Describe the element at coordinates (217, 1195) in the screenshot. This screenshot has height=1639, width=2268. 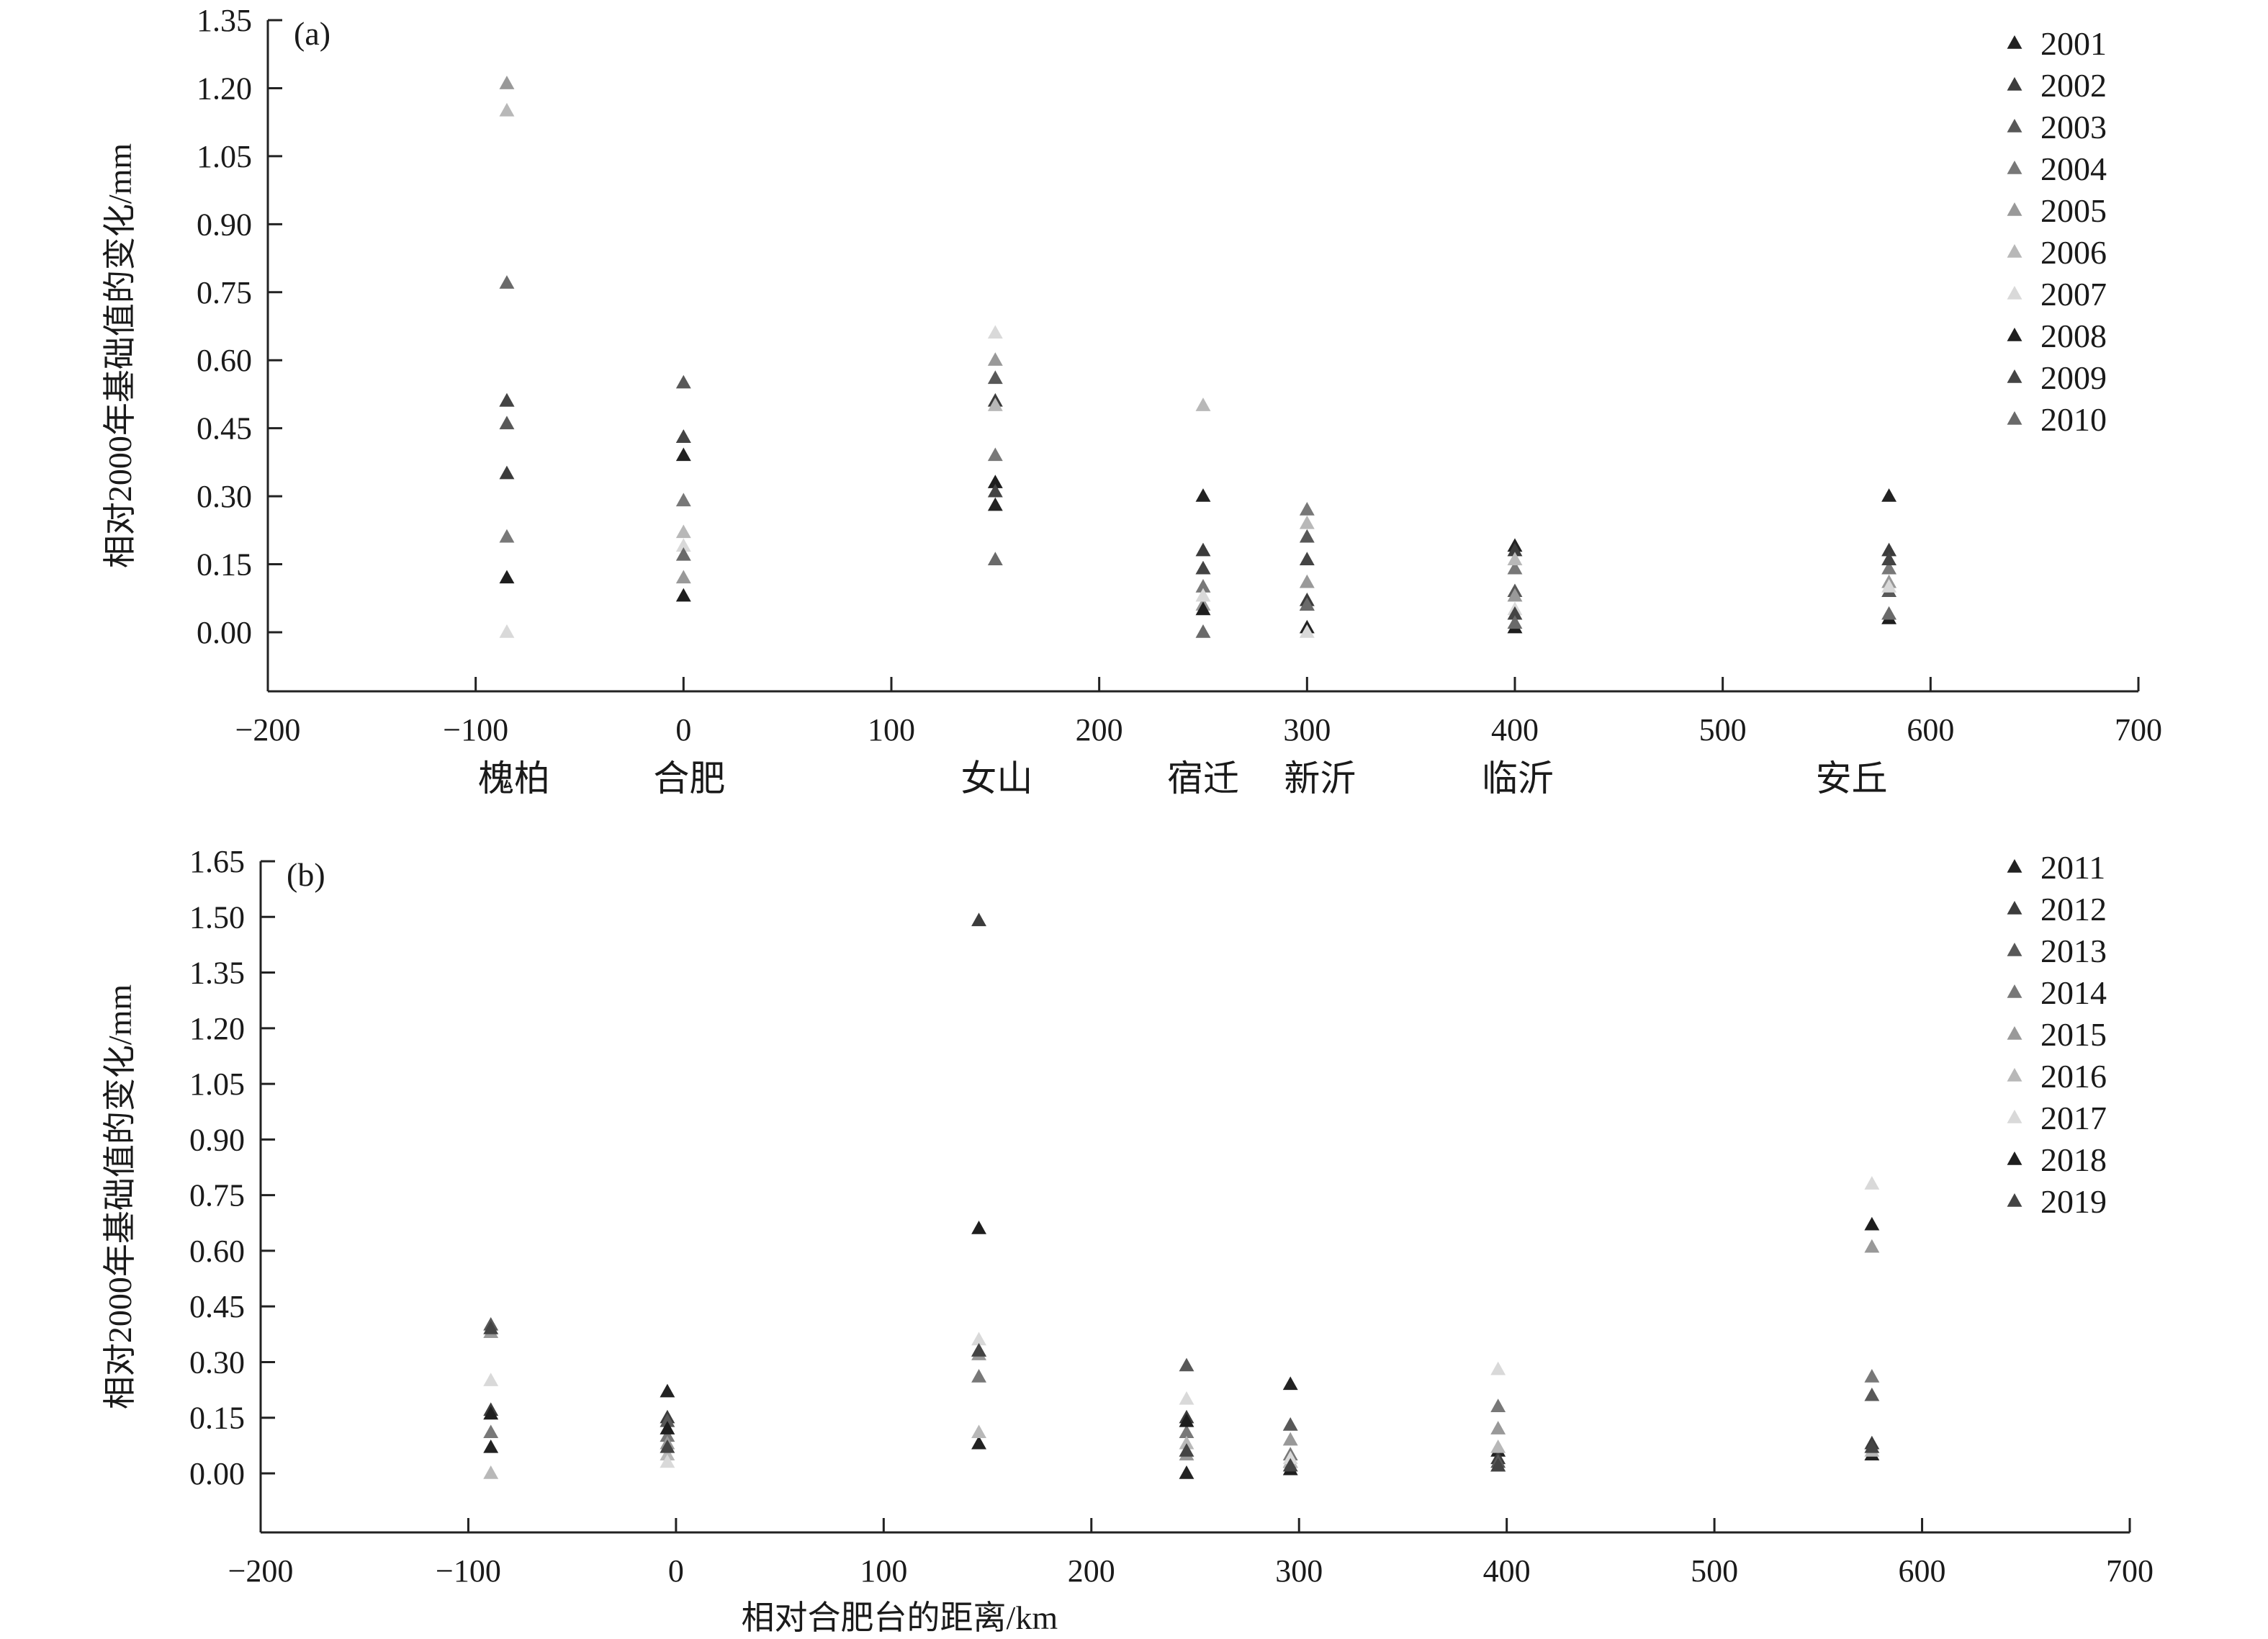
I see `y-tick-label: 0.75` at that location.